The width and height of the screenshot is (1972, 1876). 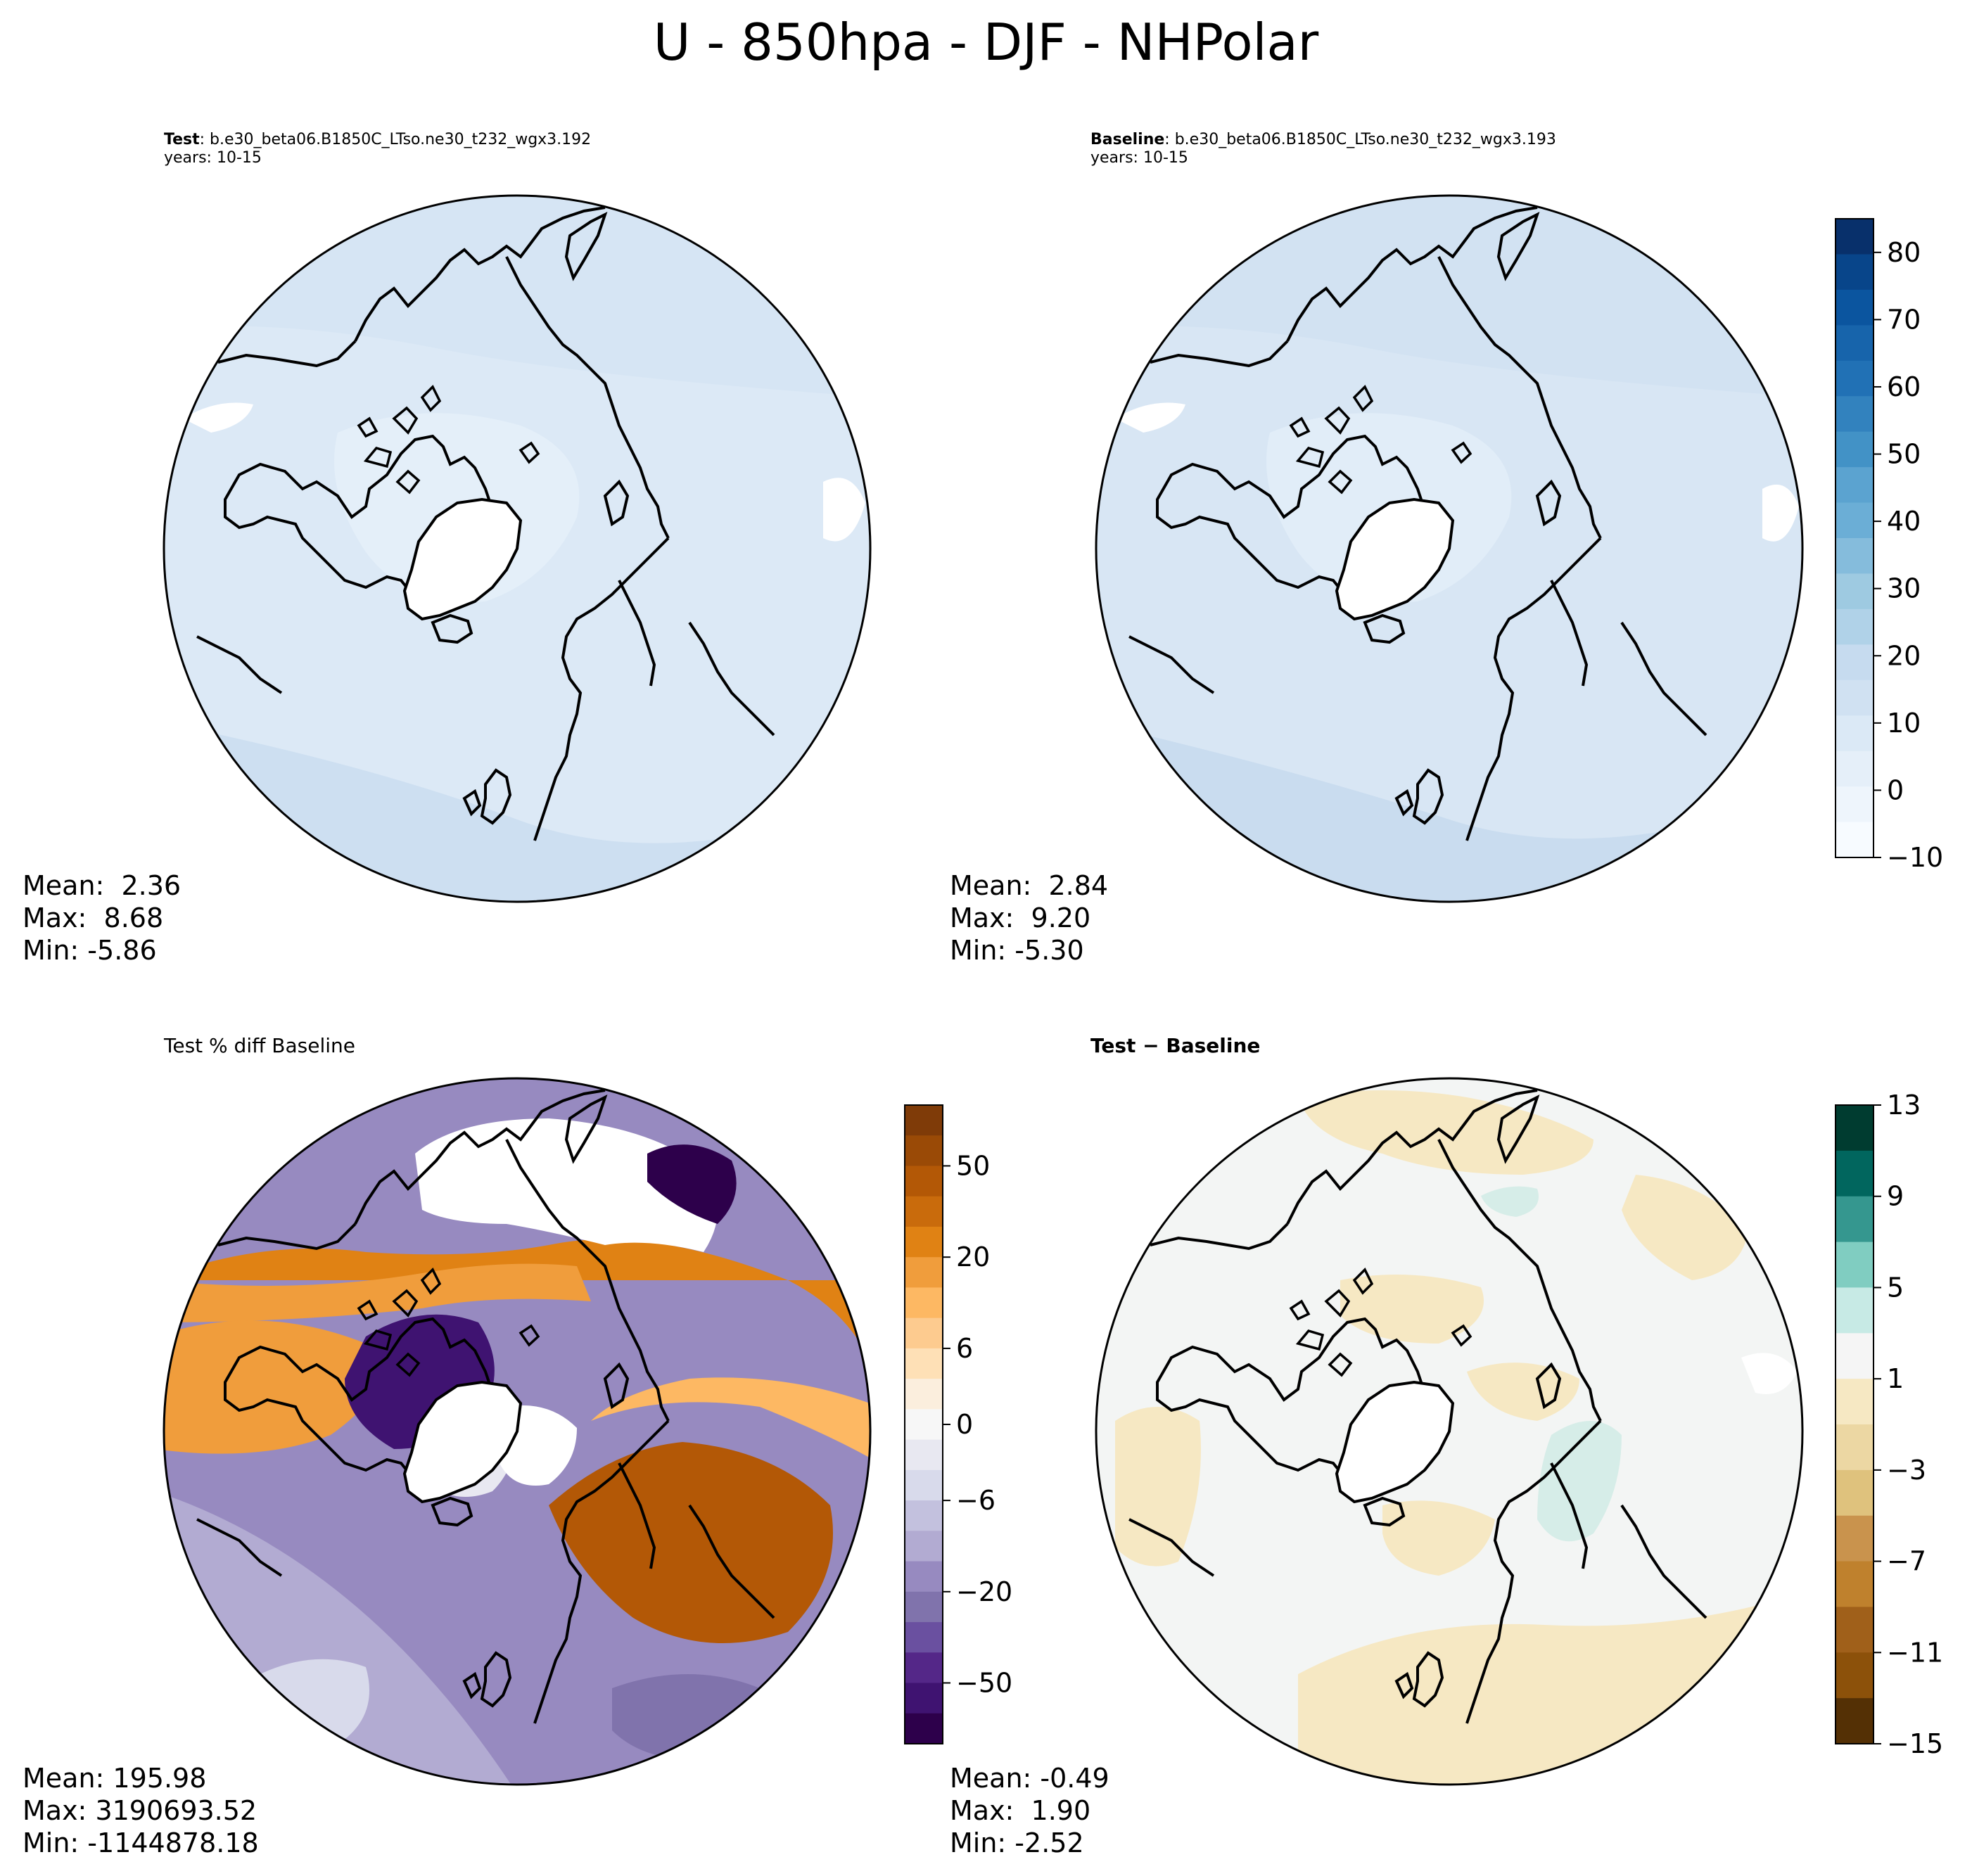 What do you see at coordinates (1904, 655) in the screenshot?
I see `abs-colorbar-tick-label: 20` at bounding box center [1904, 655].